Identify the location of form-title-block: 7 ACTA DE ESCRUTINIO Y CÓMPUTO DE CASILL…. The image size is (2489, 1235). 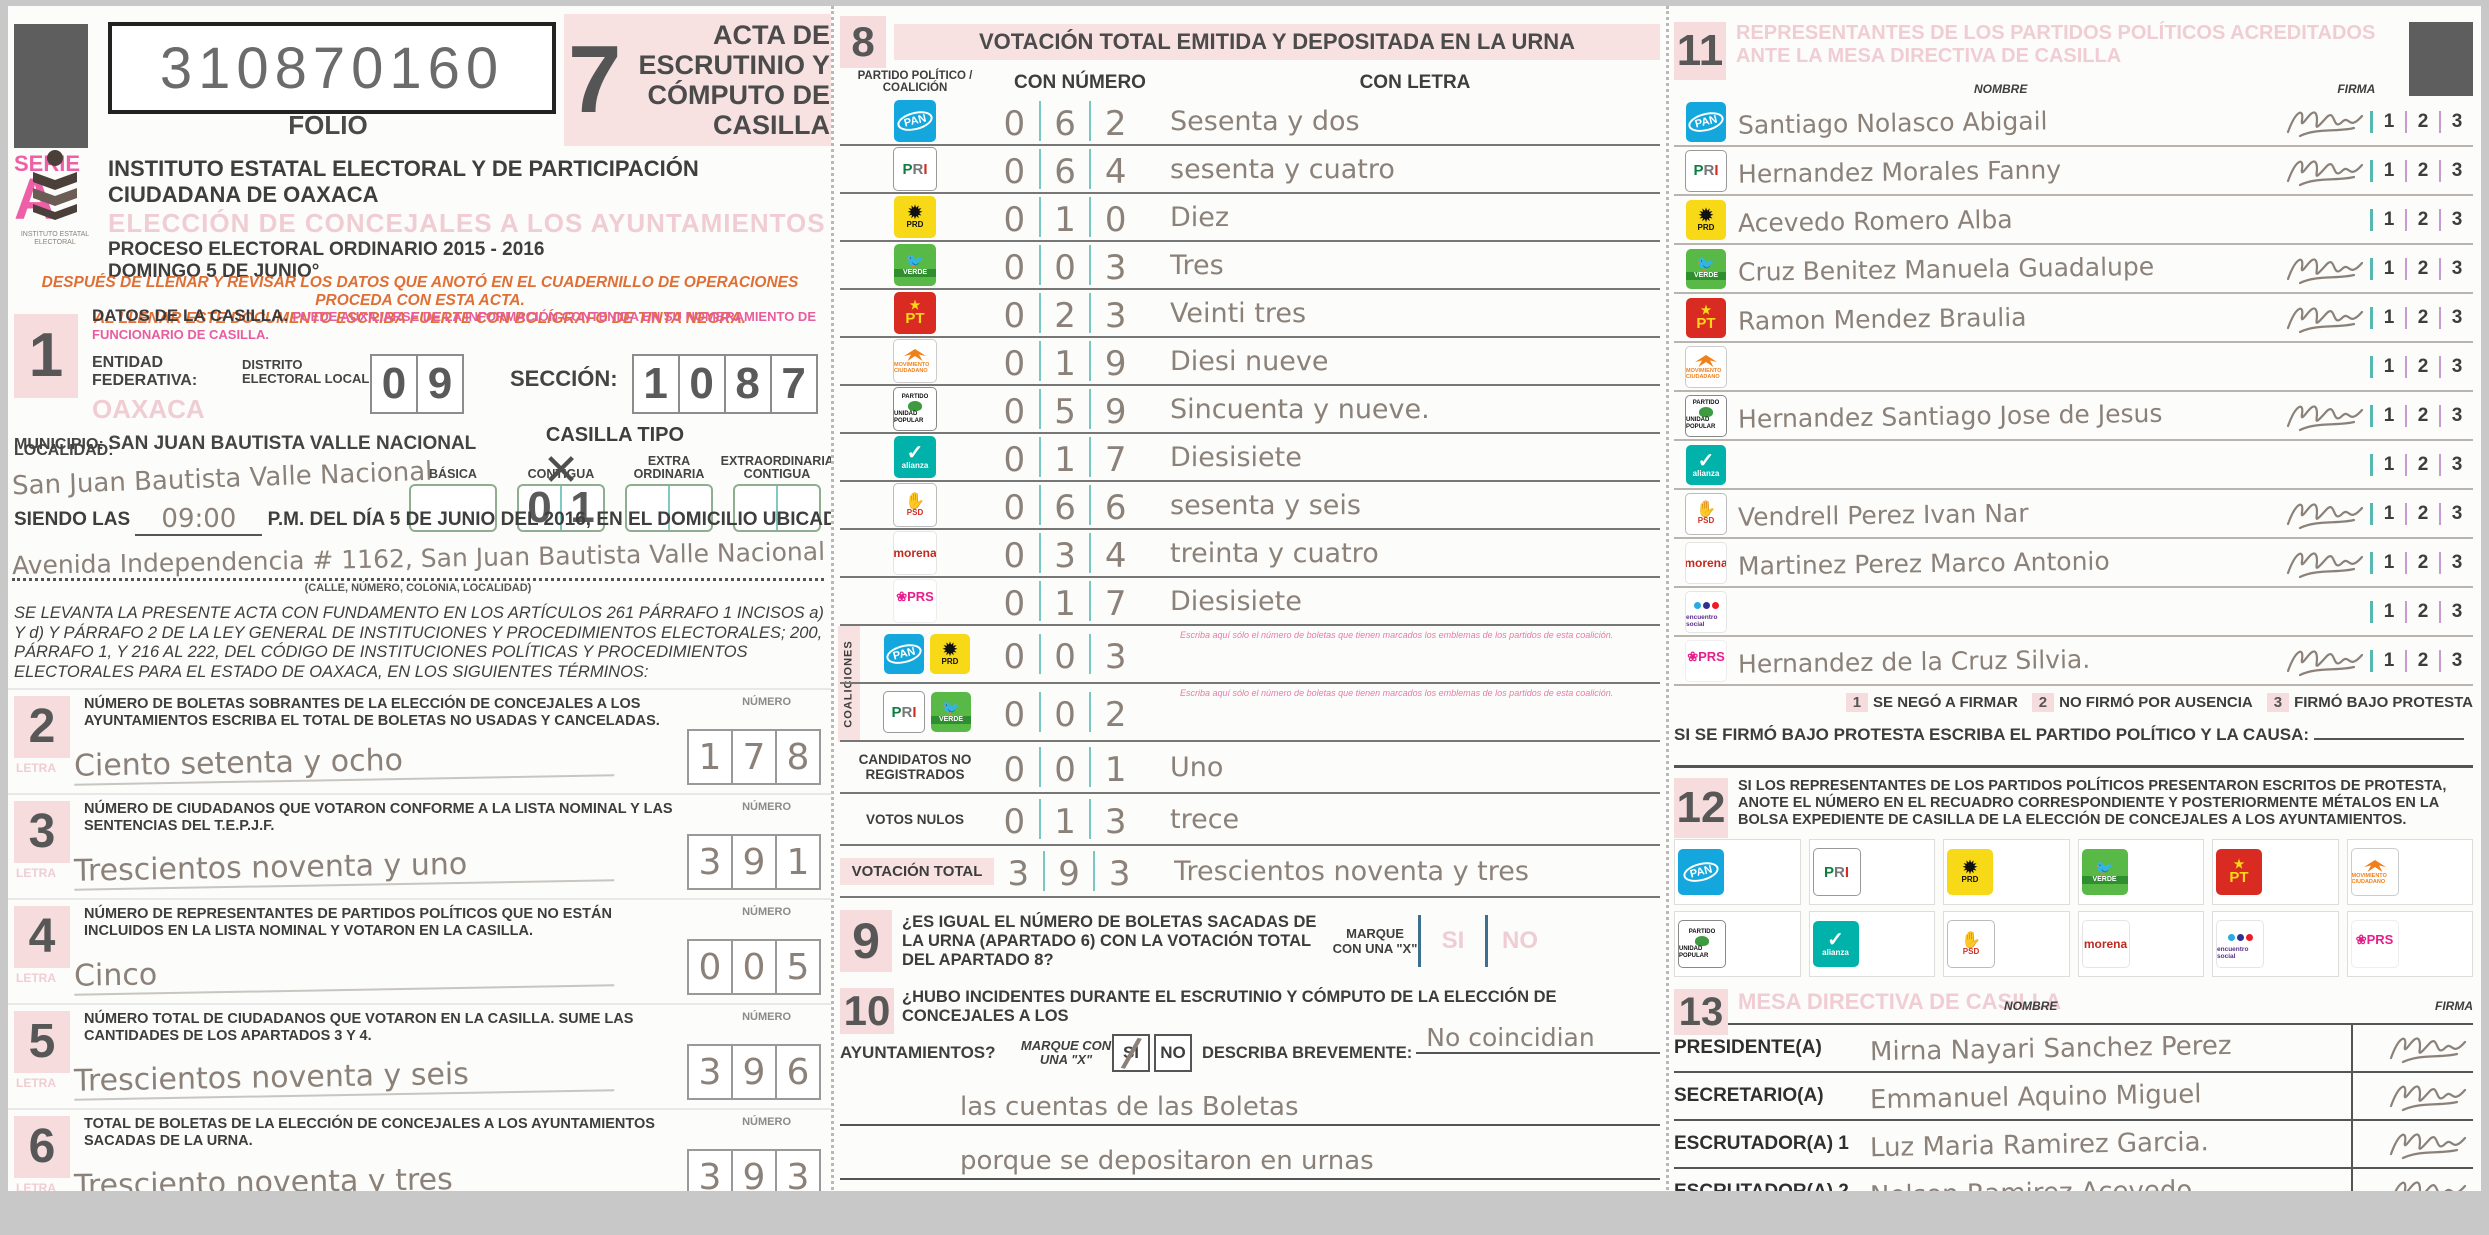
(697, 80).